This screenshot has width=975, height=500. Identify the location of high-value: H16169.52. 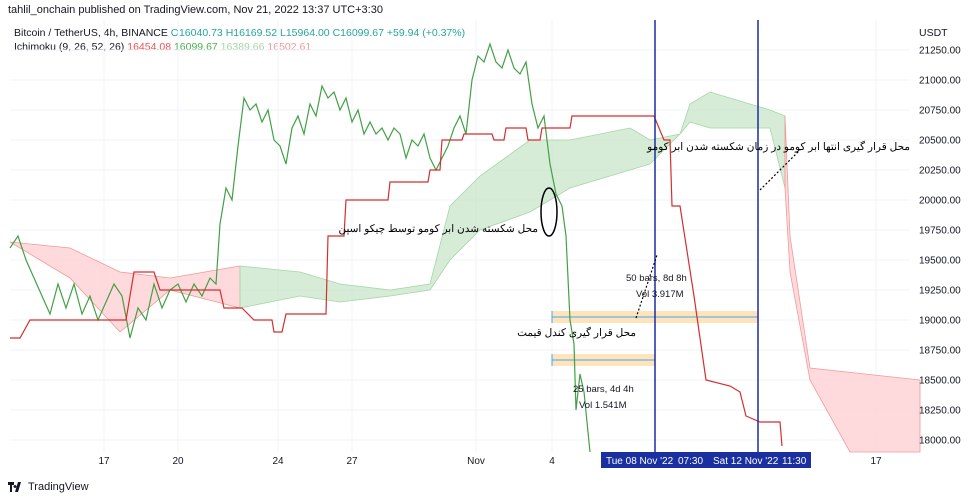
(251, 33).